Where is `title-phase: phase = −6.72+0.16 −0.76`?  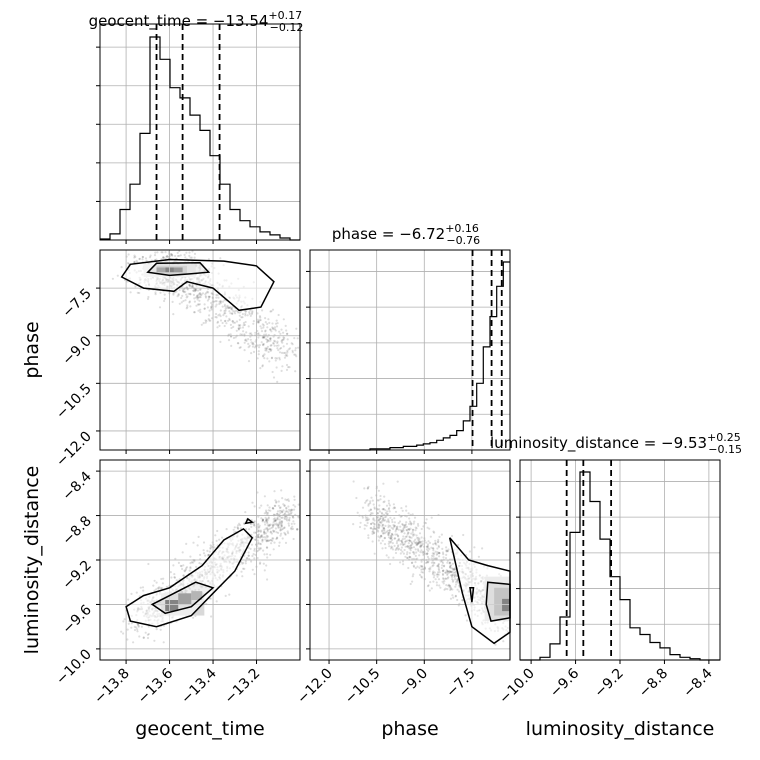
title-phase: phase = −6.72+0.16 −0.76 is located at coordinates (406, 234).